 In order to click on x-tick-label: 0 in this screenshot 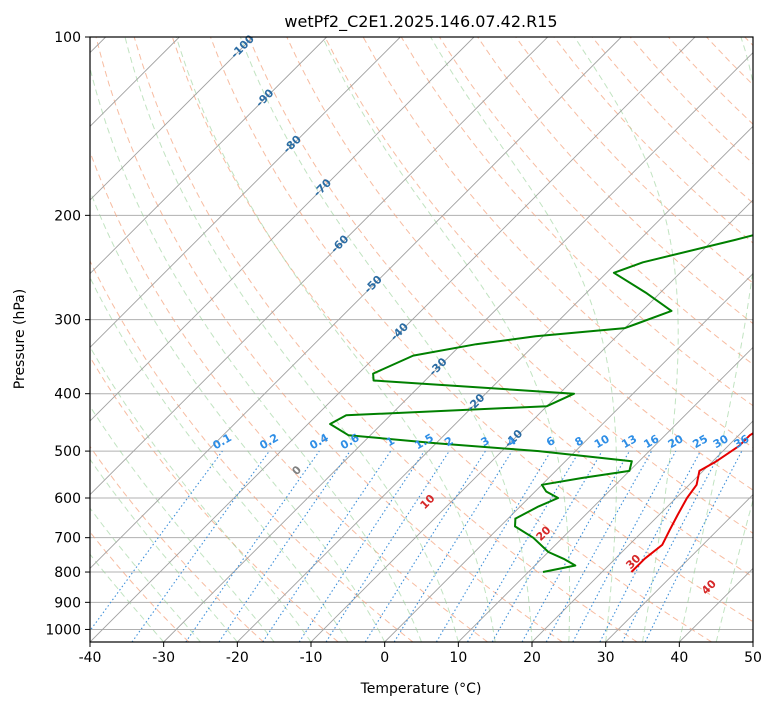, I will do `click(384, 658)`.